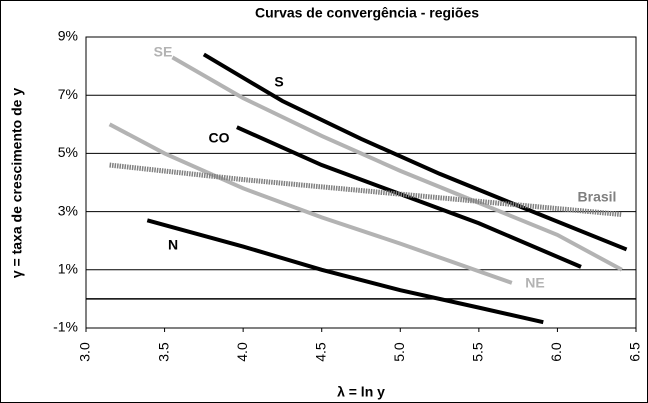 The width and height of the screenshot is (648, 403). Describe the element at coordinates (68, 94) in the screenshot. I see `y-tick-label: 7%` at that location.